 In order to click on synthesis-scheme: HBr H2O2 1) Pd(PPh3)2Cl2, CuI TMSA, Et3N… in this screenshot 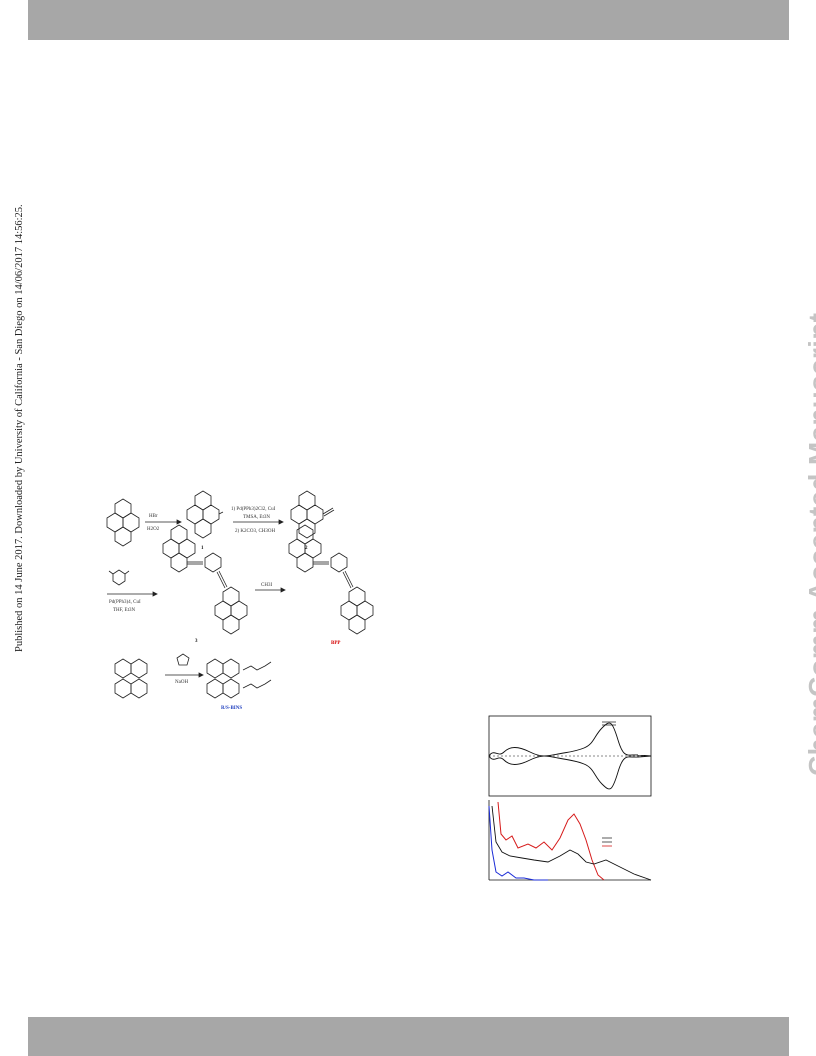, I will do `click(240, 600)`.